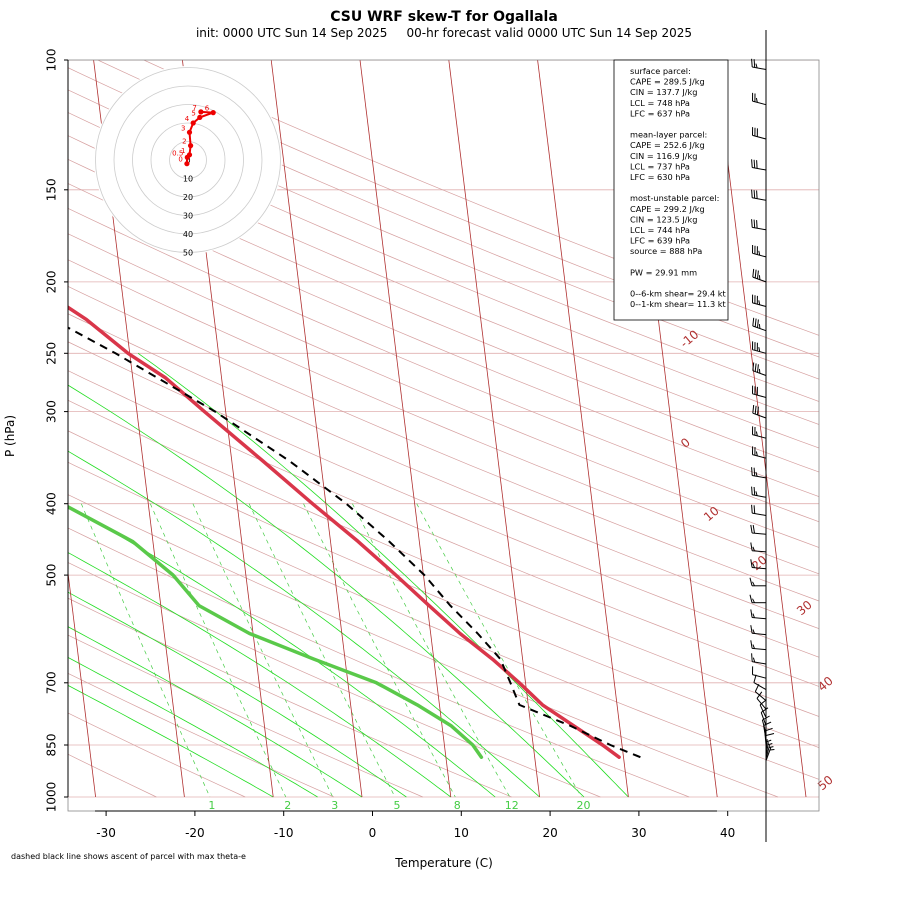 This screenshot has width=900, height=900. I want to click on mixing-ratio-label: 2, so click(287, 805).